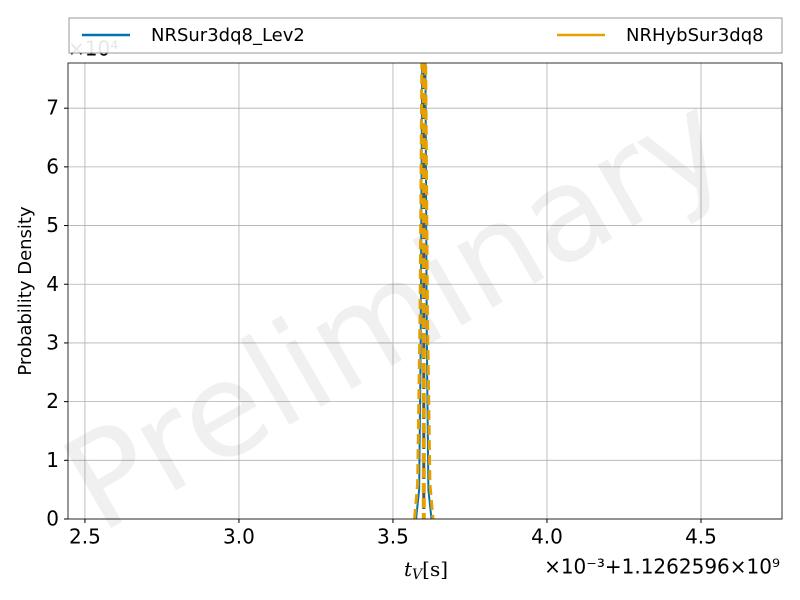  What do you see at coordinates (25, 291) in the screenshot?
I see `y-axis-label: Probability Density` at bounding box center [25, 291].